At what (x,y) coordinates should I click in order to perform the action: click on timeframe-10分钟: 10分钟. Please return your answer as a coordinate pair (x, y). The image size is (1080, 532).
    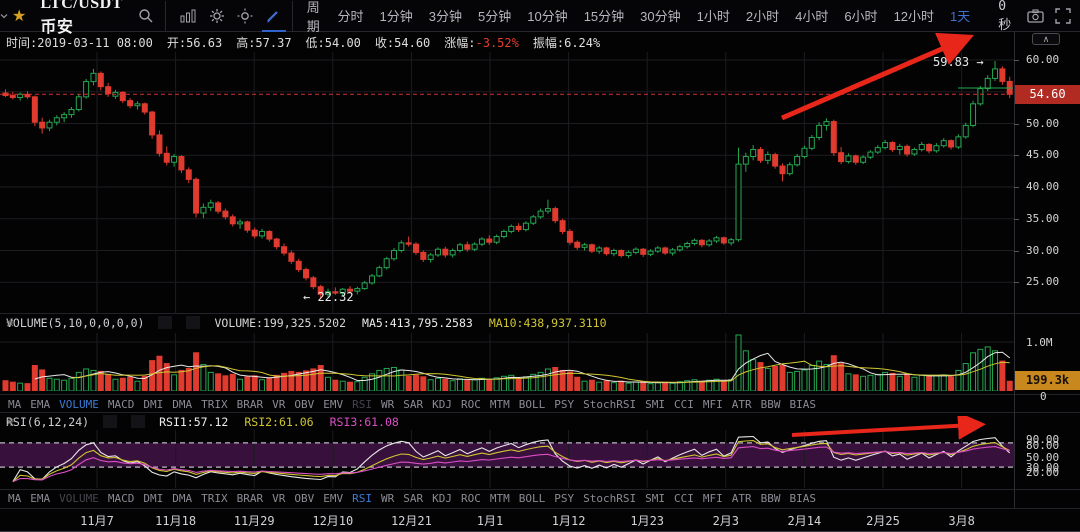
    Looking at the image, I should click on (547, 16).